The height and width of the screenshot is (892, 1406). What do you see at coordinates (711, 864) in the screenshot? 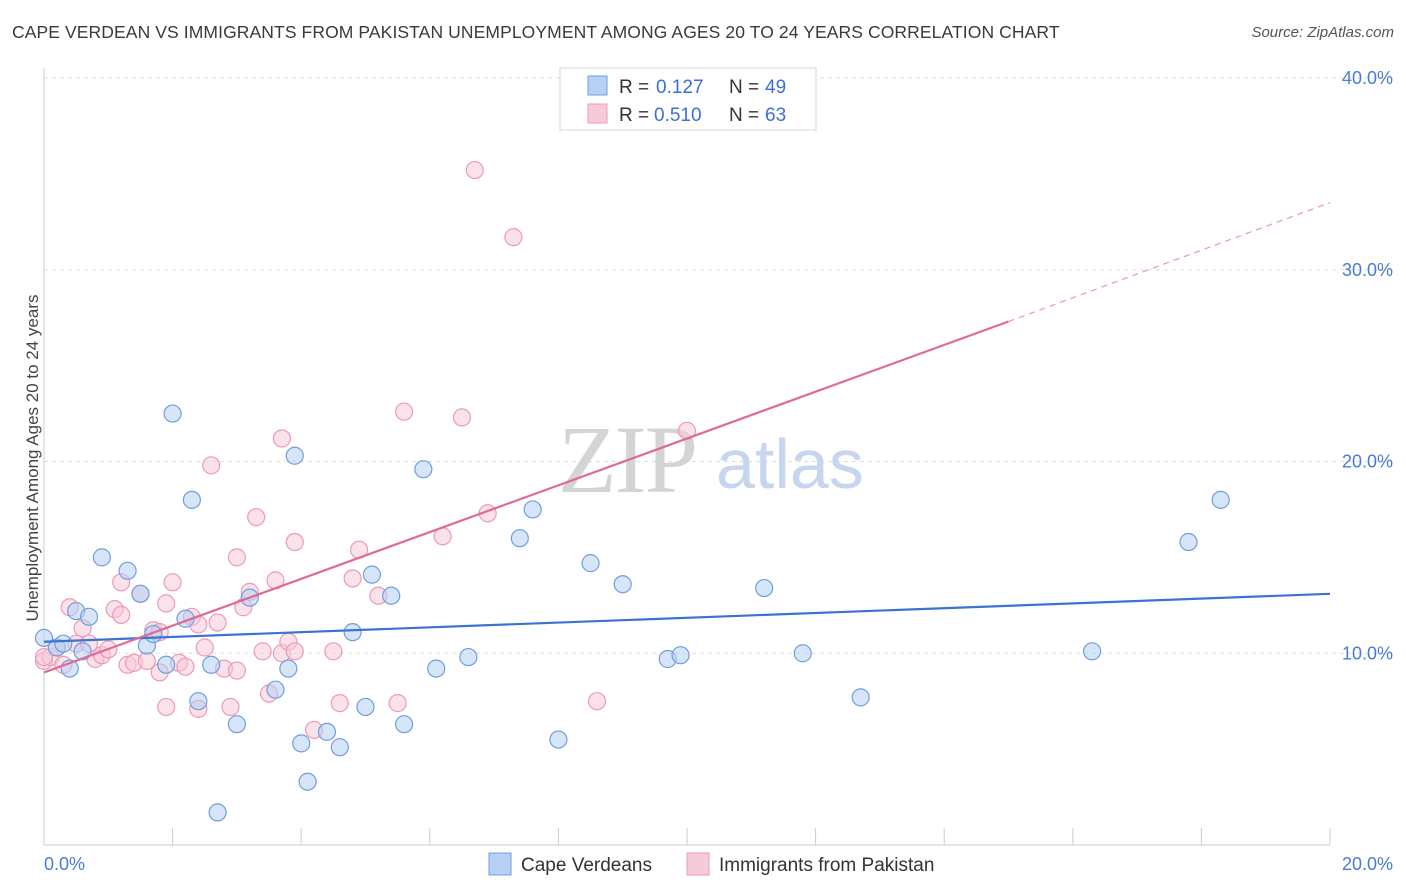
I see `series-legend: Cape Verdeans Immigrants from Pakistan` at bounding box center [711, 864].